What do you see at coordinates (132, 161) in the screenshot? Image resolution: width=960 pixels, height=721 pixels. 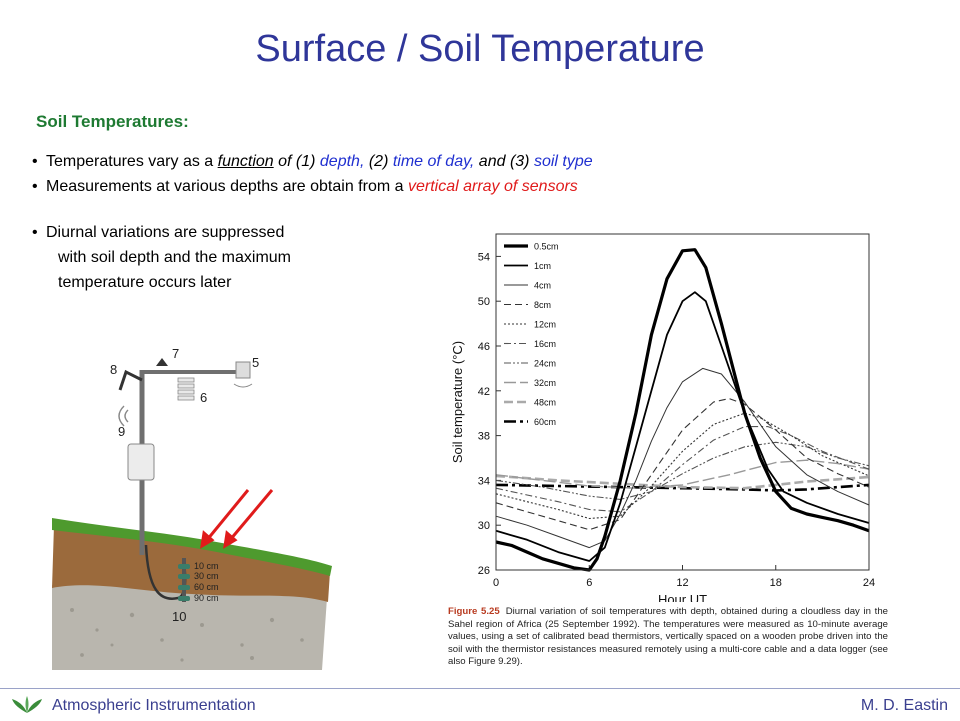 I see `bullet-text: Temperatures vary as a` at bounding box center [132, 161].